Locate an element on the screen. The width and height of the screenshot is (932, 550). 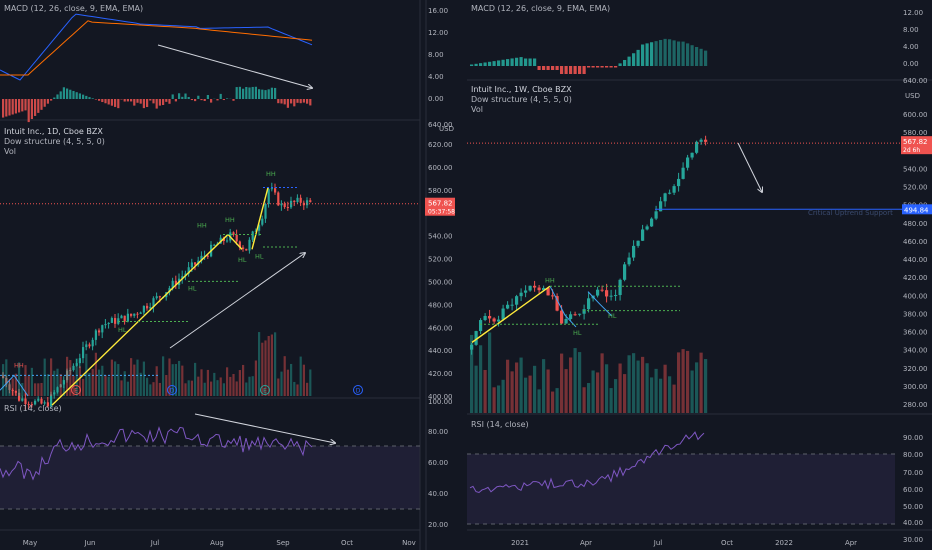
right-price-badge-value: 567.82 is located at coordinates (915, 142).